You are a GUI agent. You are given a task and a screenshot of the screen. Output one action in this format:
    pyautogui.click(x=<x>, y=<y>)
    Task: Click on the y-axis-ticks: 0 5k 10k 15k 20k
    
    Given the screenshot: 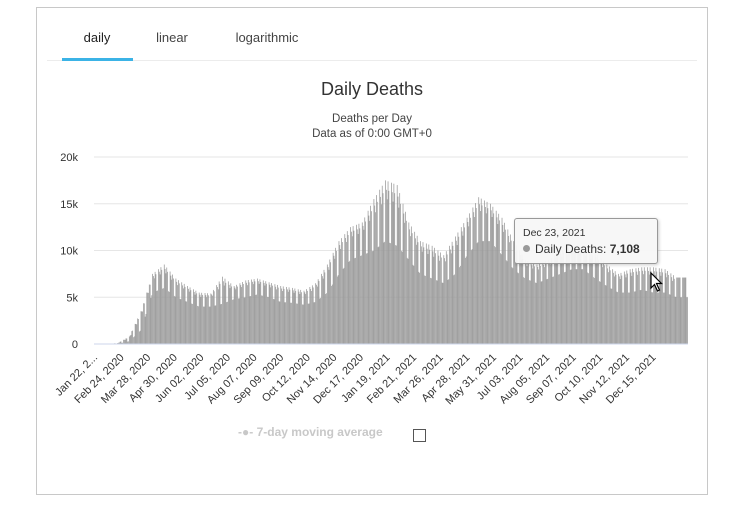 What is the action you would take?
    pyautogui.click(x=69, y=251)
    